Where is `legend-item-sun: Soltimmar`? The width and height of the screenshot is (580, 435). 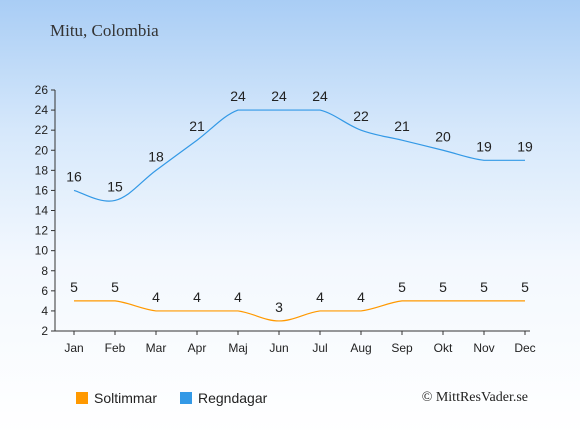
legend-item-sun: Soltimmar is located at coordinates (116, 398).